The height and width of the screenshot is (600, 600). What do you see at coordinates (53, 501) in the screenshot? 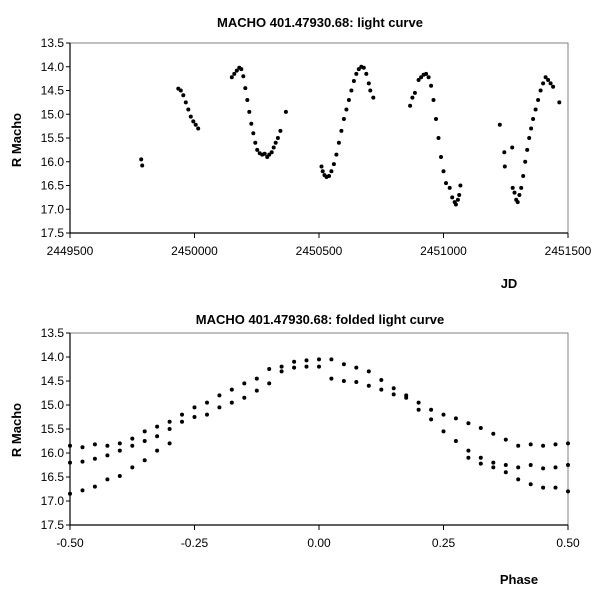
I see `y-tick-label: 17.0` at bounding box center [53, 501].